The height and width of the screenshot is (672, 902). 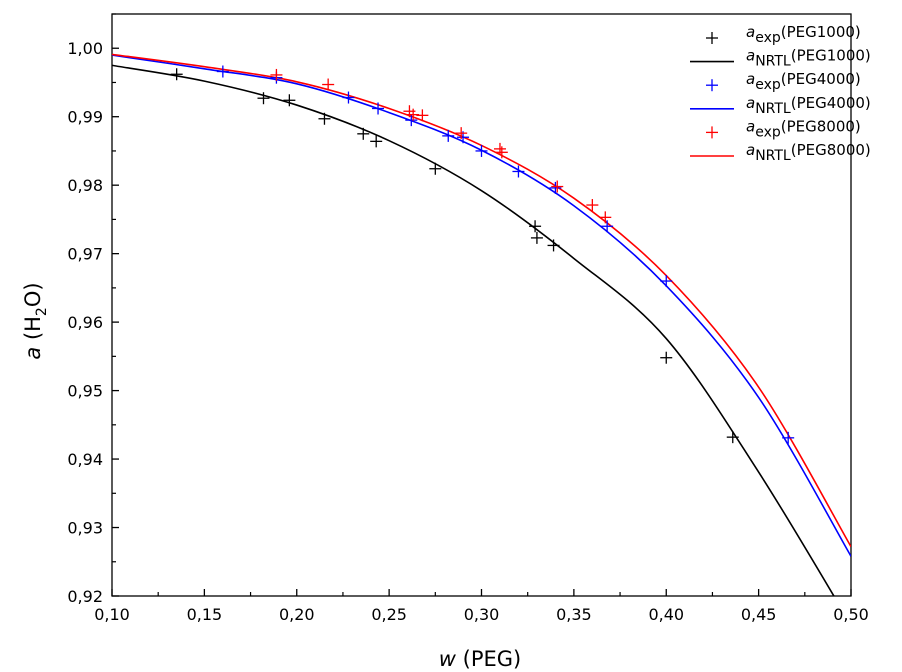 What do you see at coordinates (803, 34) in the screenshot?
I see `legend-label: aexp(PEG1000)` at bounding box center [803, 34].